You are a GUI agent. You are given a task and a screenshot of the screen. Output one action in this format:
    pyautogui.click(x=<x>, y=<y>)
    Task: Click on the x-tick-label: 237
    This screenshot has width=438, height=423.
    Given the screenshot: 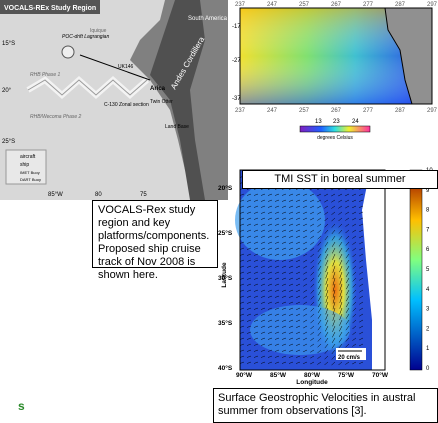 What is the action you would take?
    pyautogui.click(x=240, y=5)
    